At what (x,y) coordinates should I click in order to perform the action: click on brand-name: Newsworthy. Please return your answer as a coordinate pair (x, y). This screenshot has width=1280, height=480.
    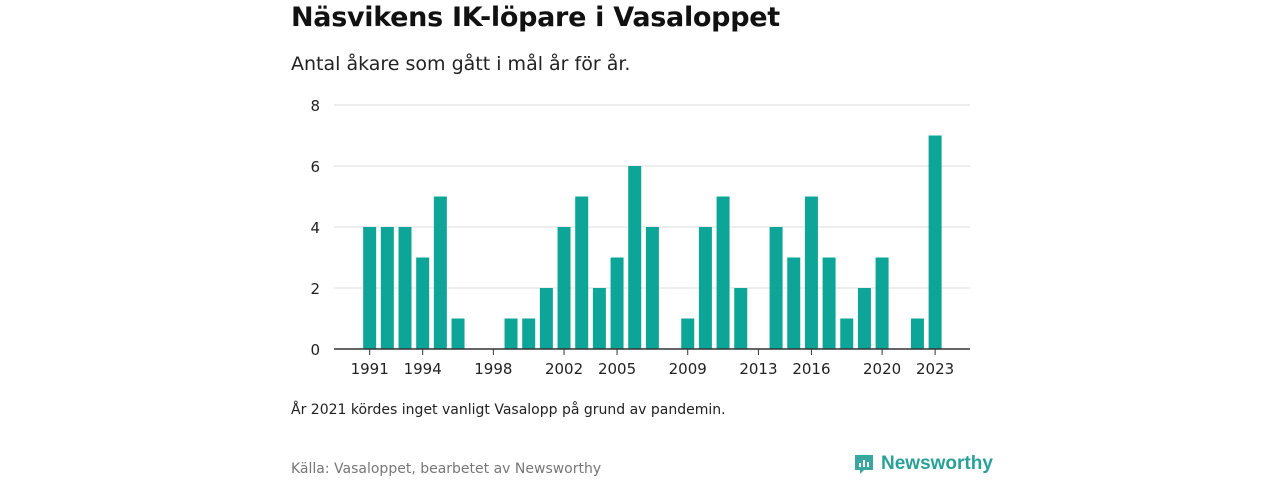
    Looking at the image, I should click on (937, 463).